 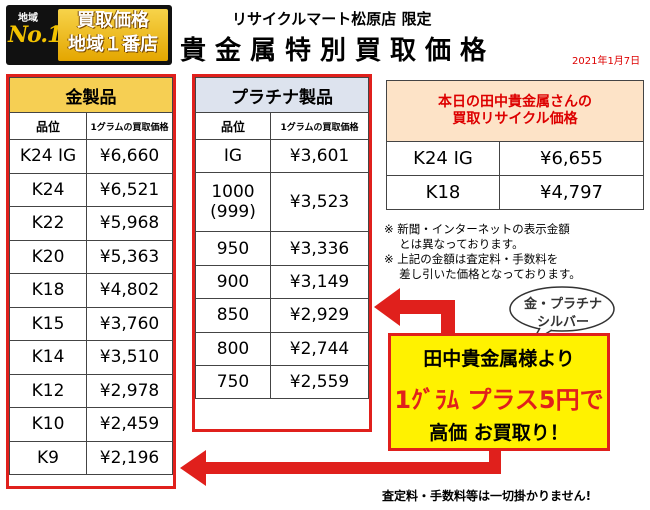 I want to click on gold-grade: K22, so click(x=48, y=223).